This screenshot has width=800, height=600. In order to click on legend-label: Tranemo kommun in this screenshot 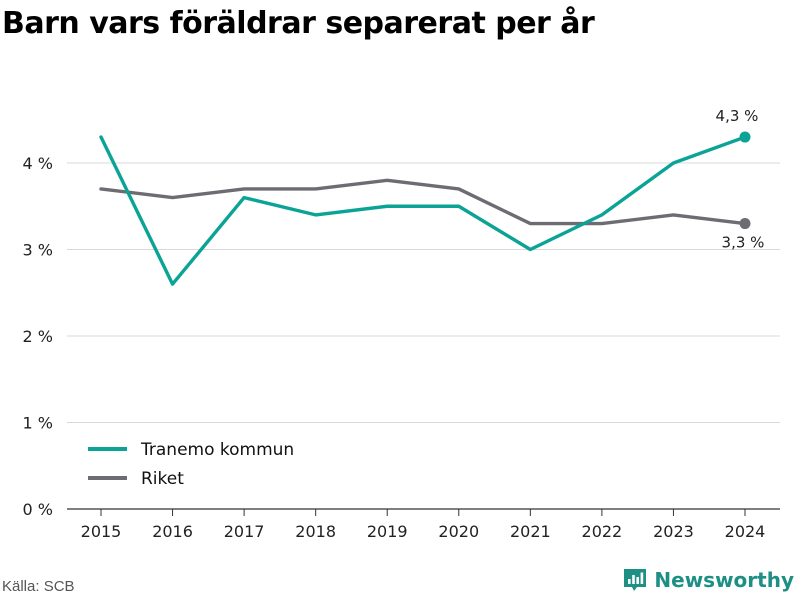, I will do `click(217, 450)`.